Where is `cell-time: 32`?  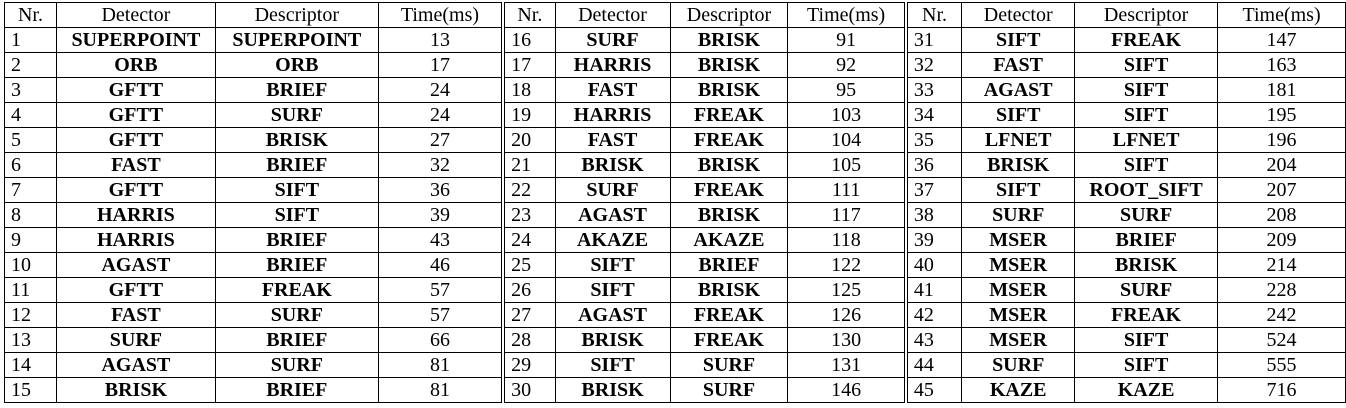
cell-time: 32 is located at coordinates (440, 165).